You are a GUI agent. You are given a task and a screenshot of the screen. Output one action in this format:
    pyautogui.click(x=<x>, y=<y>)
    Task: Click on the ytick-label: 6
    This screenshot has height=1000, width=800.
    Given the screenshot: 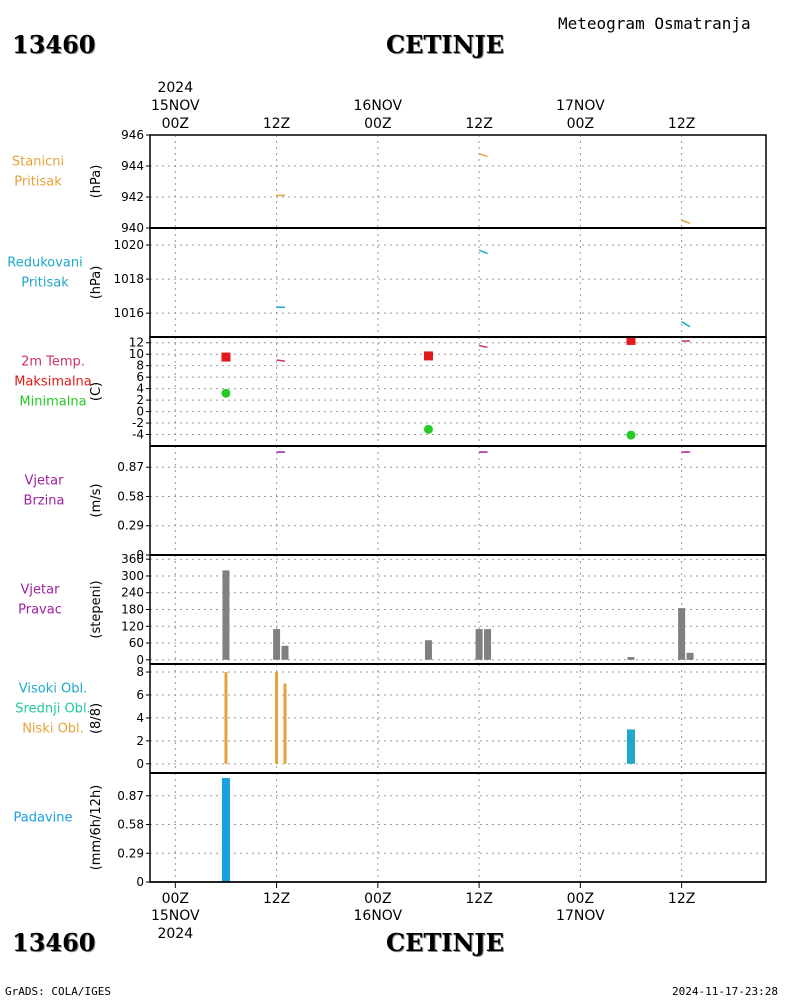 What is the action you would take?
    pyautogui.click(x=140, y=695)
    